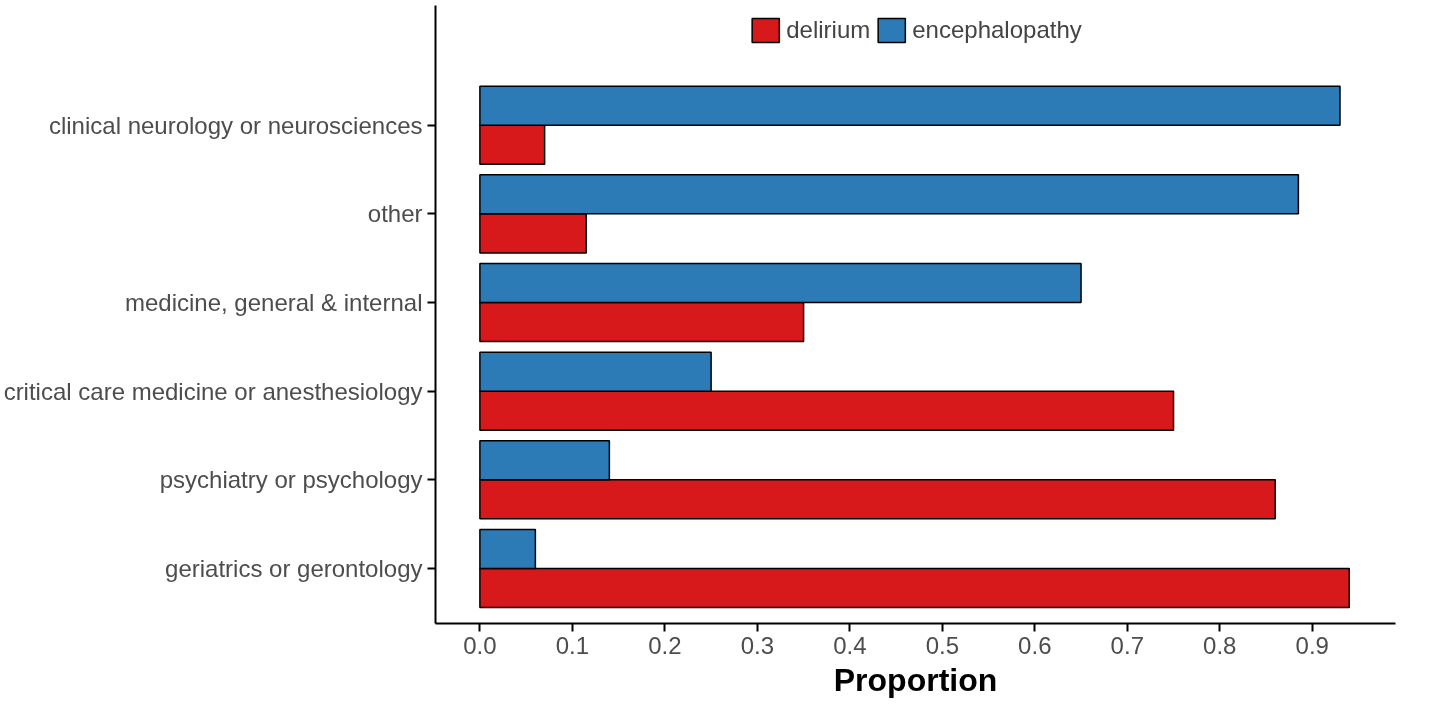 The height and width of the screenshot is (715, 1433). I want to click on y-tick-label: geriatrics or gerontology, so click(294, 569).